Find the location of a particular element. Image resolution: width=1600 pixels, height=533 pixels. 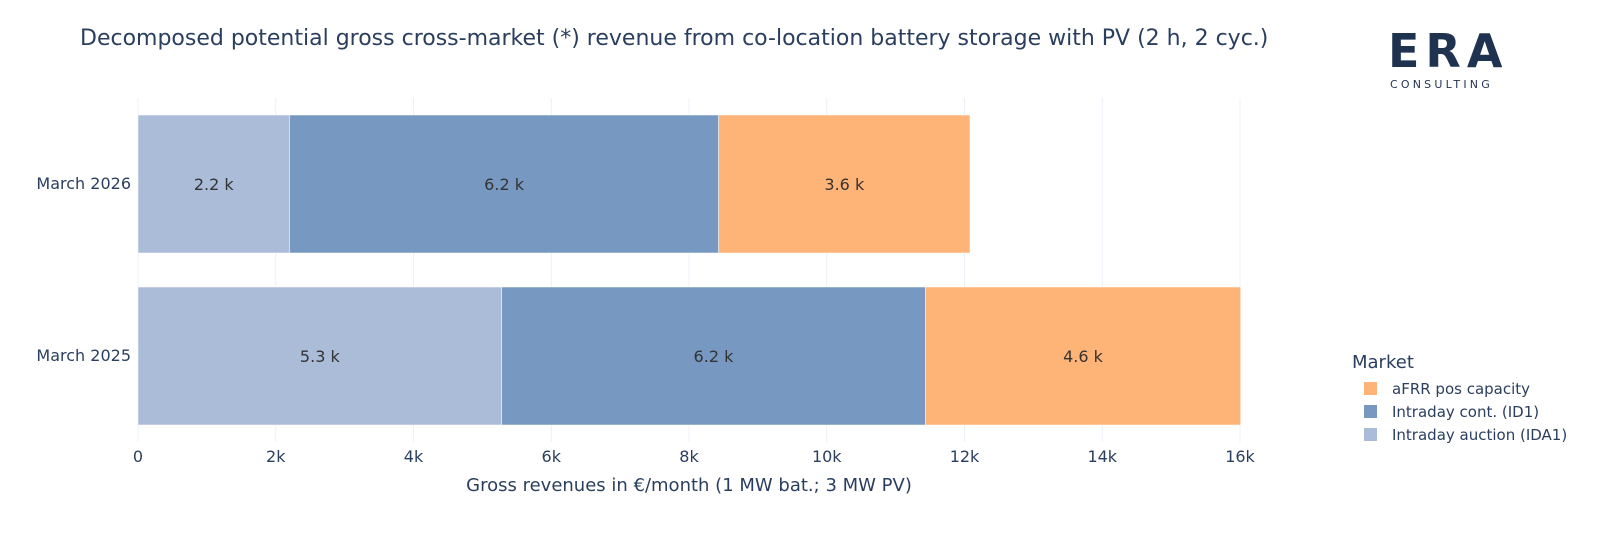

bar-value-label: 2.2 k is located at coordinates (214, 184).